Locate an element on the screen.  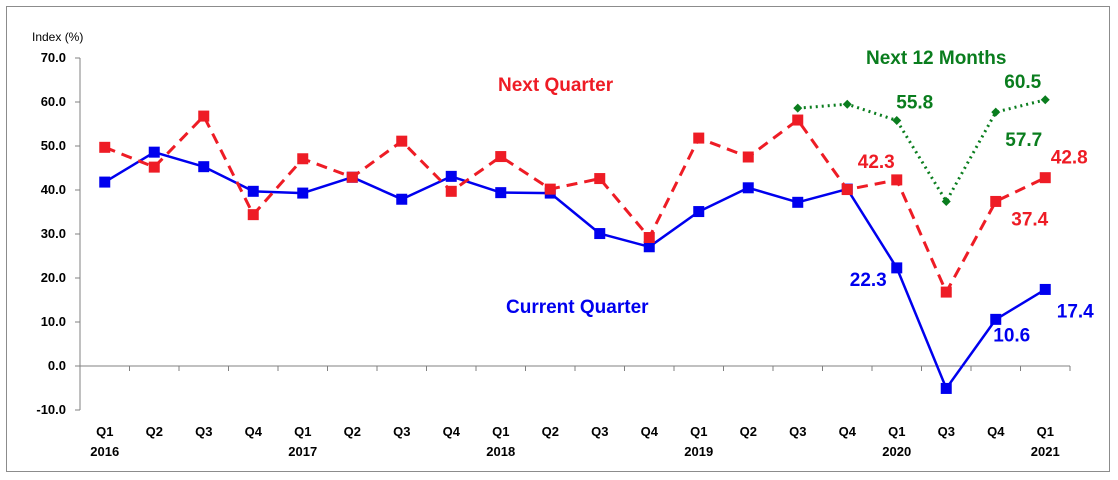
series-line-next-12-months is located at coordinates (921, 150).